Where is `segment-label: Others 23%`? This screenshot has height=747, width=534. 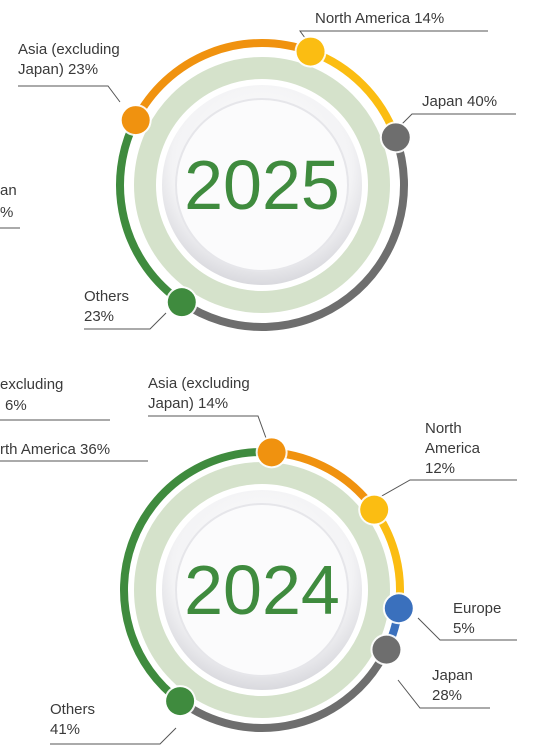 segment-label: Others 23% is located at coordinates (114, 307).